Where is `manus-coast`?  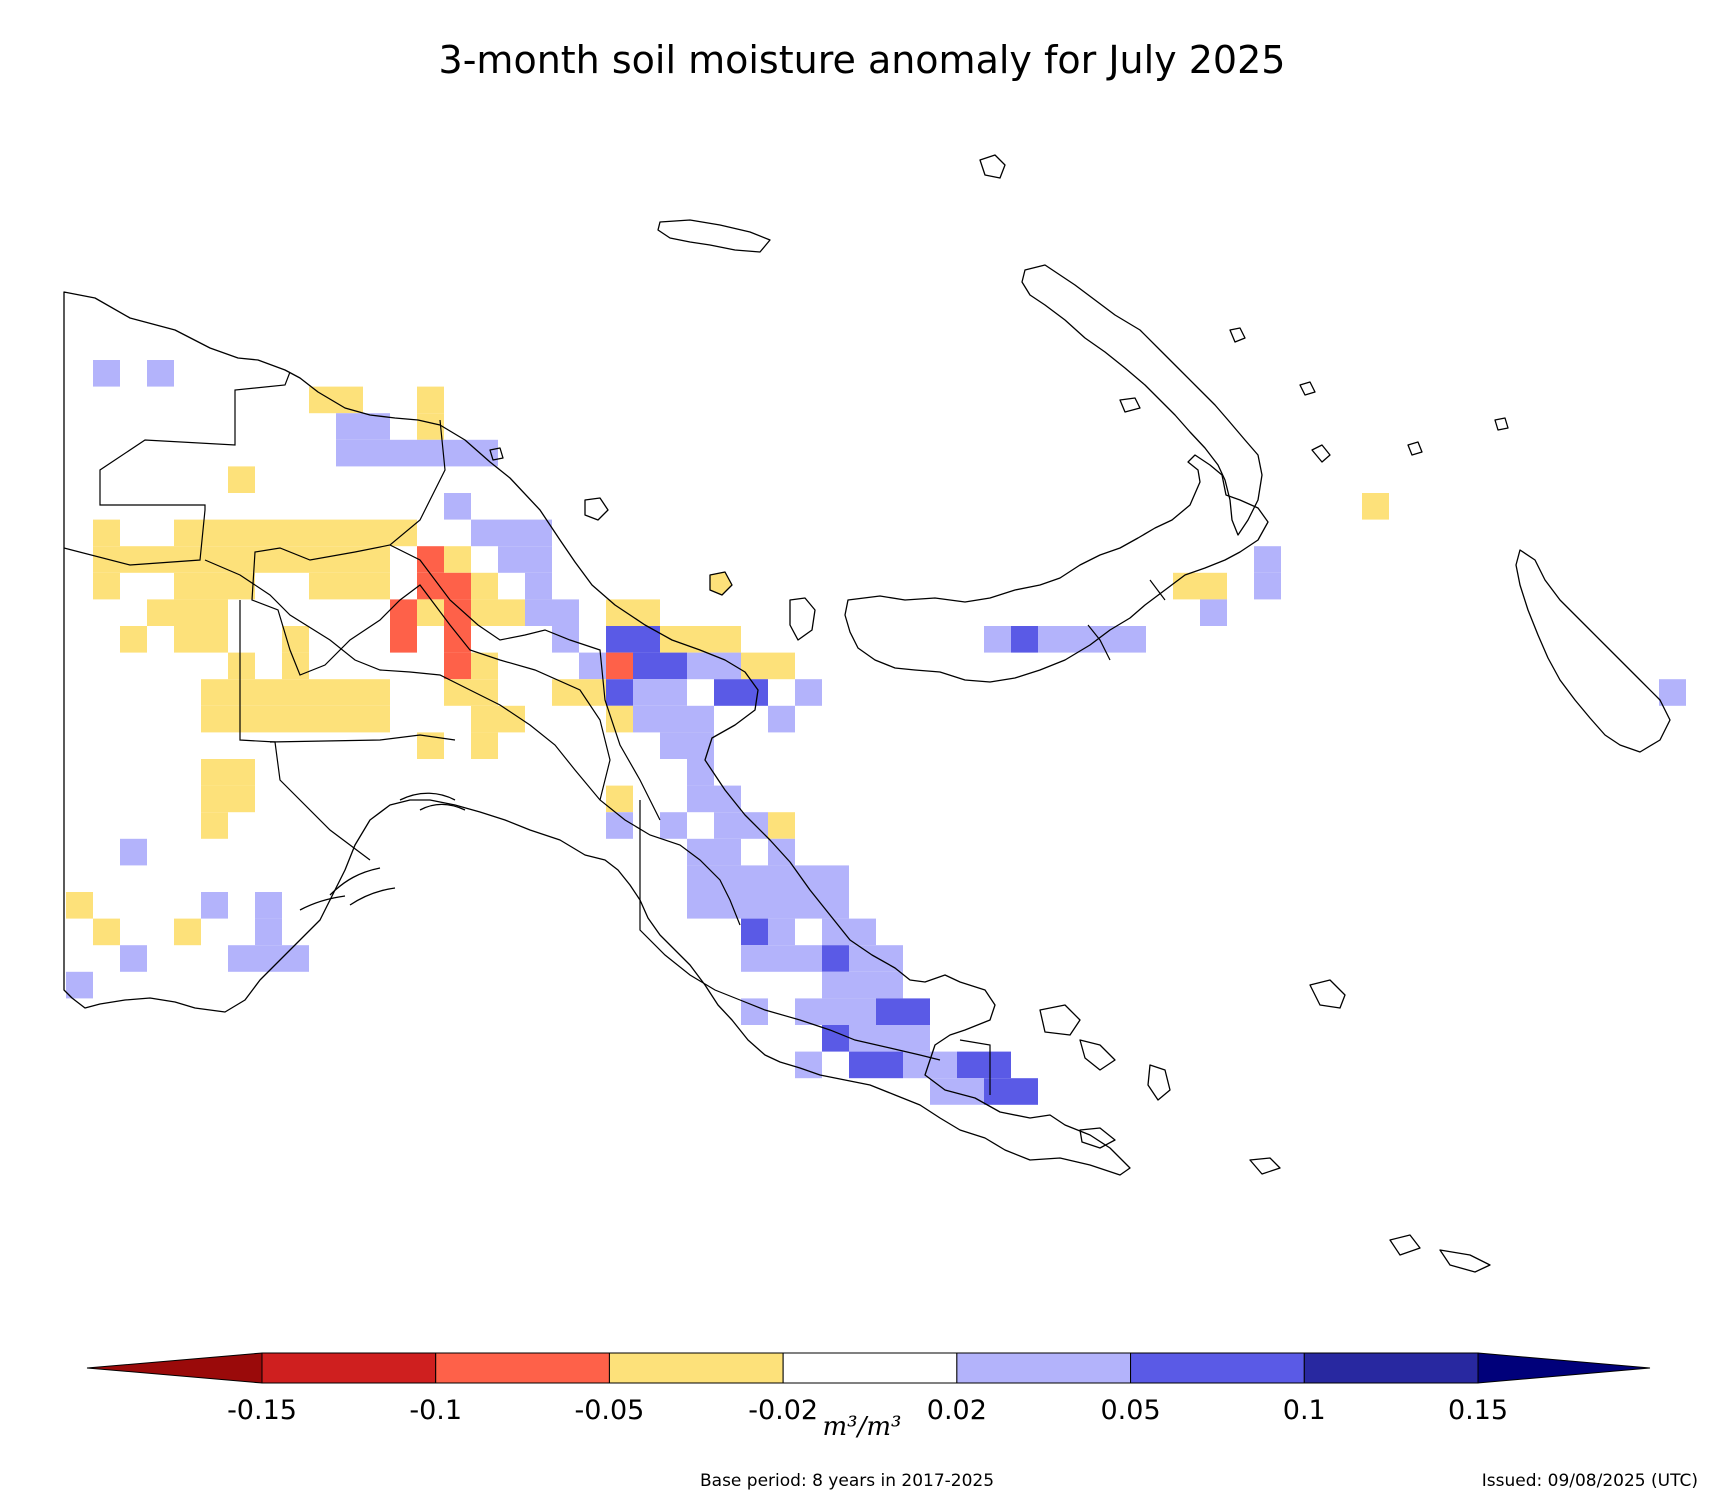
manus-coast is located at coordinates (714, 236).